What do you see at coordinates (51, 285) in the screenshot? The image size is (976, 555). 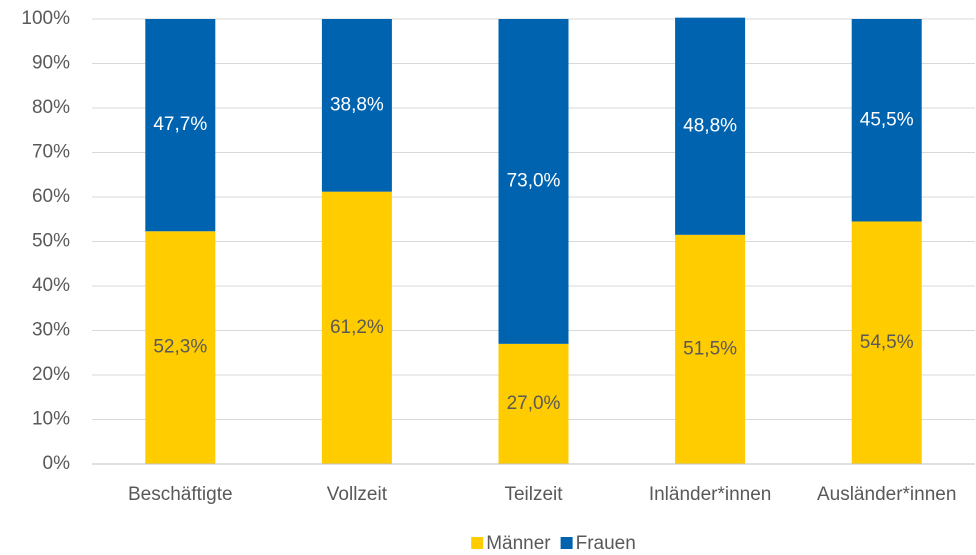 I see `y-tick-label: 40%` at bounding box center [51, 285].